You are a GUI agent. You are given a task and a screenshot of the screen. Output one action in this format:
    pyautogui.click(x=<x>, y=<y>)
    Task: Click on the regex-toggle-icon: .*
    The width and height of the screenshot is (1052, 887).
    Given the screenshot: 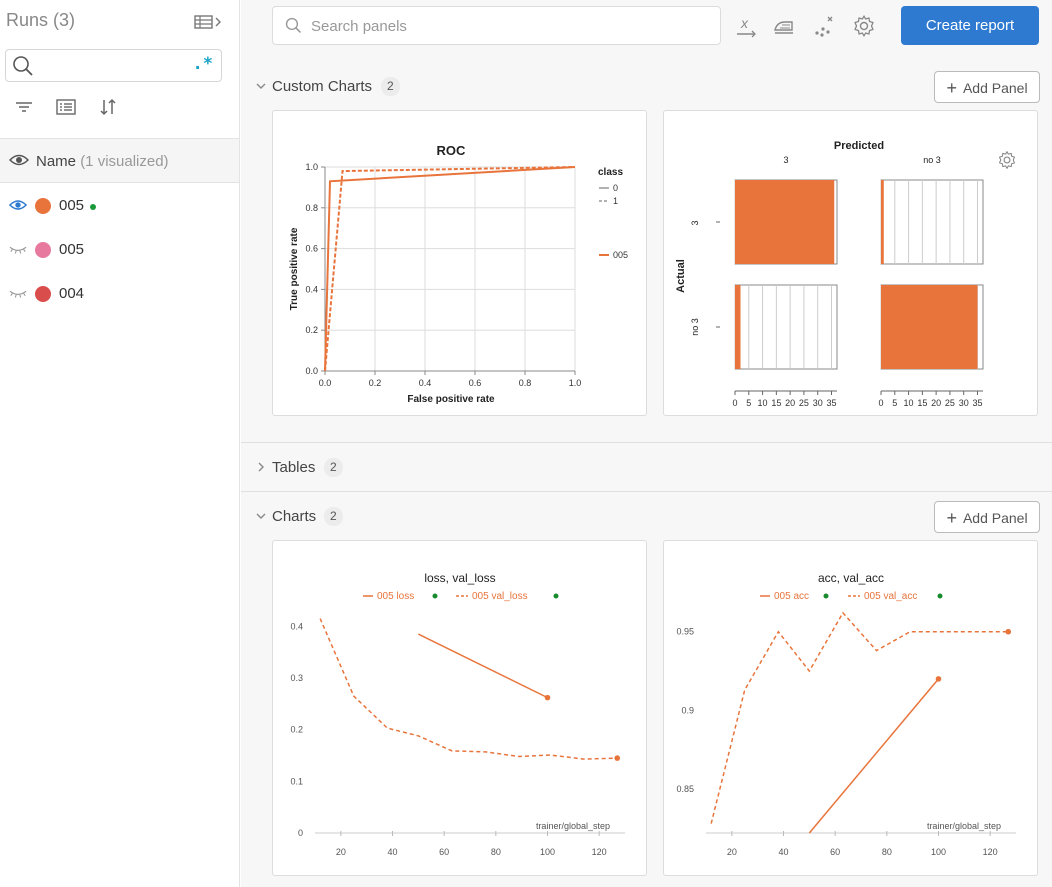 What is the action you would take?
    pyautogui.click(x=202, y=64)
    